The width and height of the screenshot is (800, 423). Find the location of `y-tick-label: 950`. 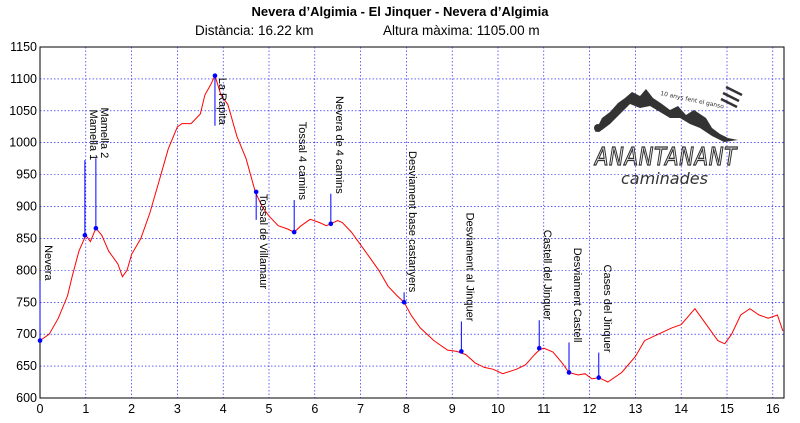

y-tick-label: 950 is located at coordinates (26, 175).